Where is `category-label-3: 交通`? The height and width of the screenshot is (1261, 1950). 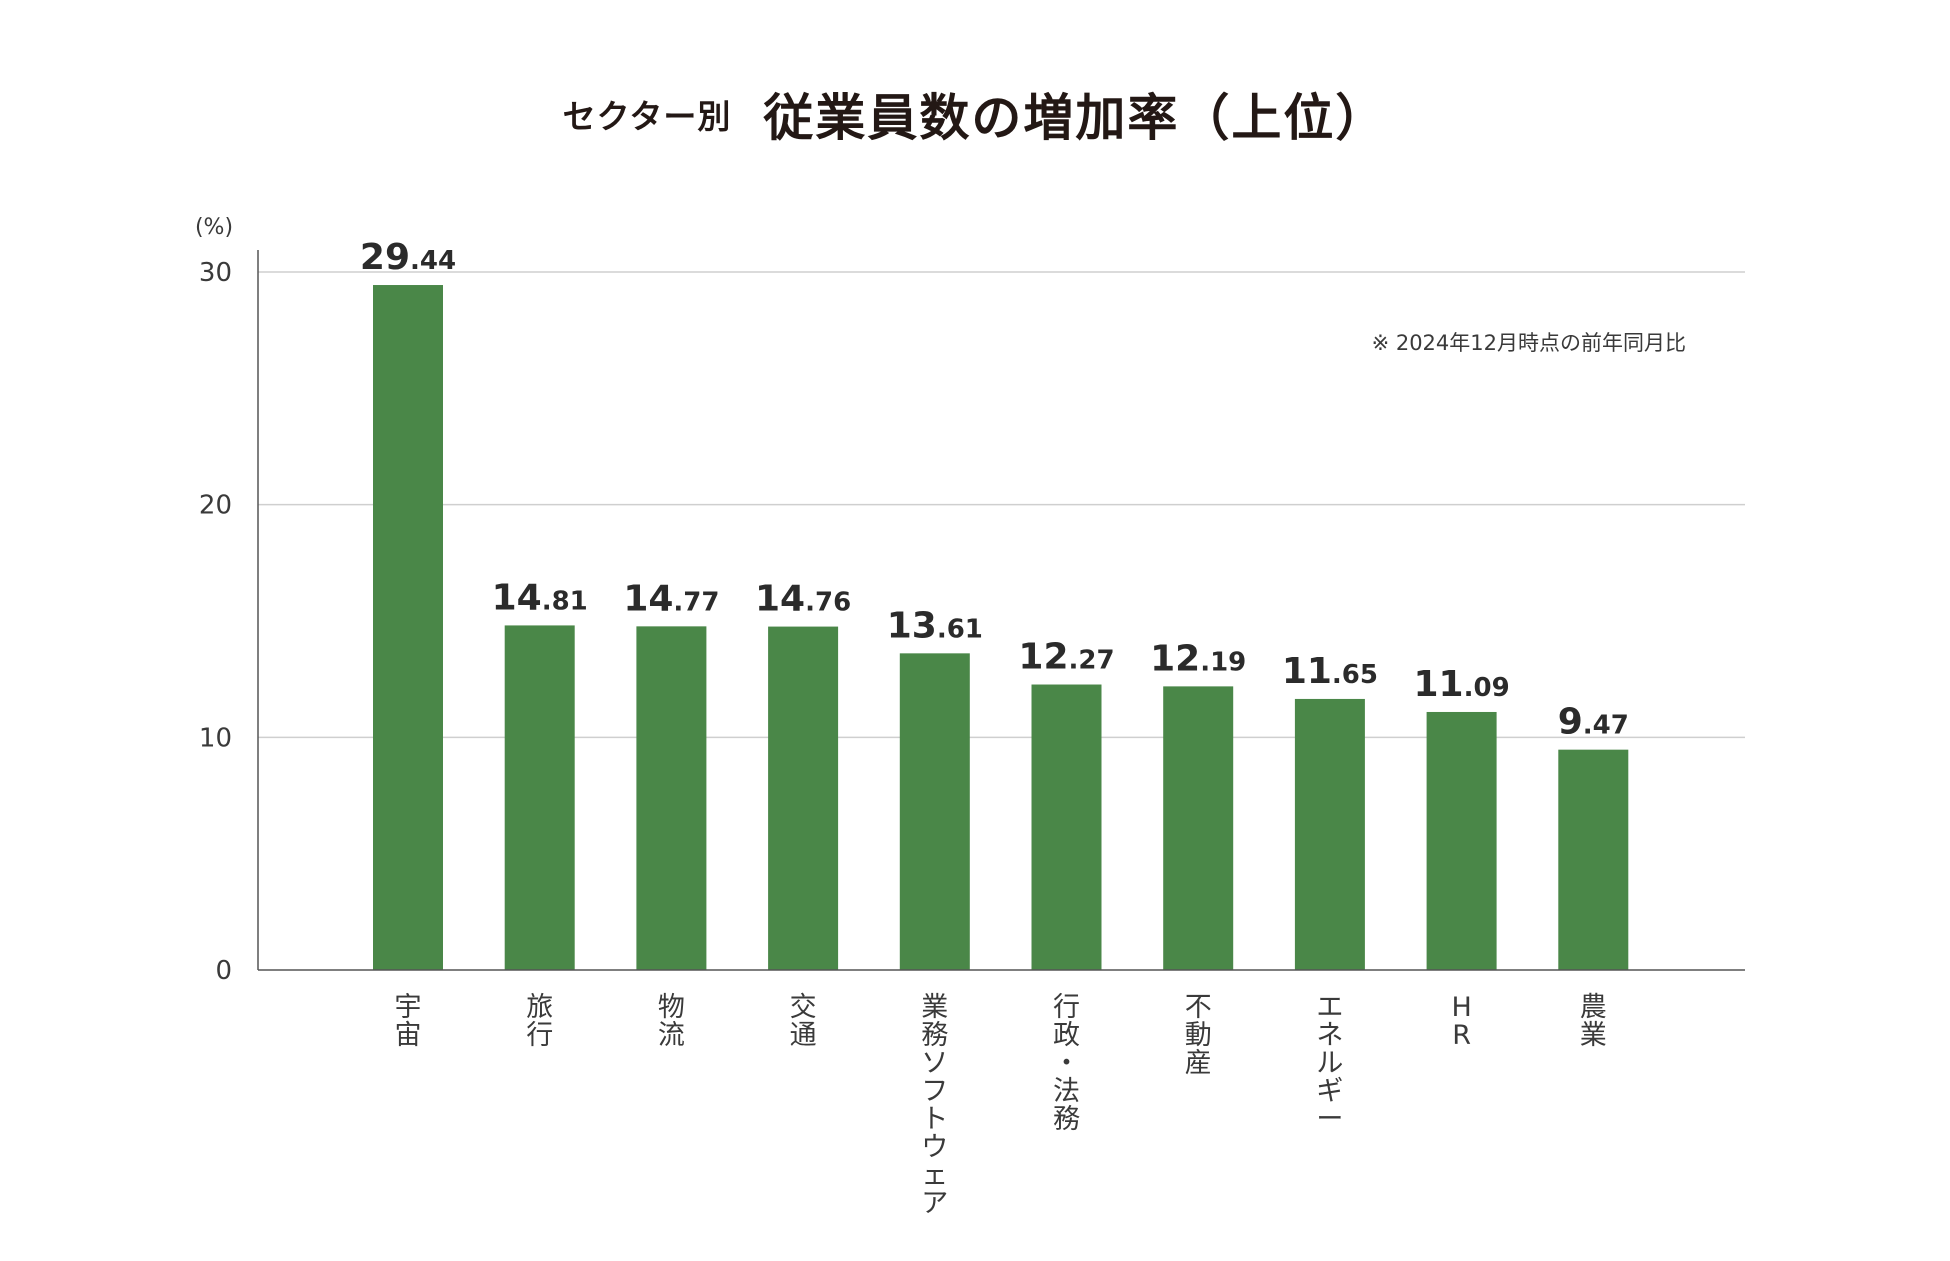 category-label-3: 交通 is located at coordinates (803, 1021).